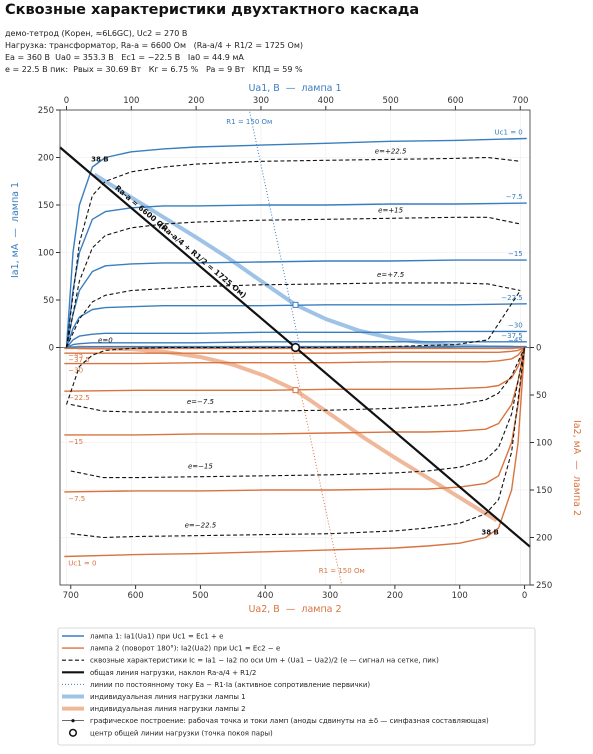 This screenshot has height=754, width=593. What do you see at coordinates (460, 596) in the screenshot?
I see `x2-tick-label: 100` at bounding box center [460, 596].